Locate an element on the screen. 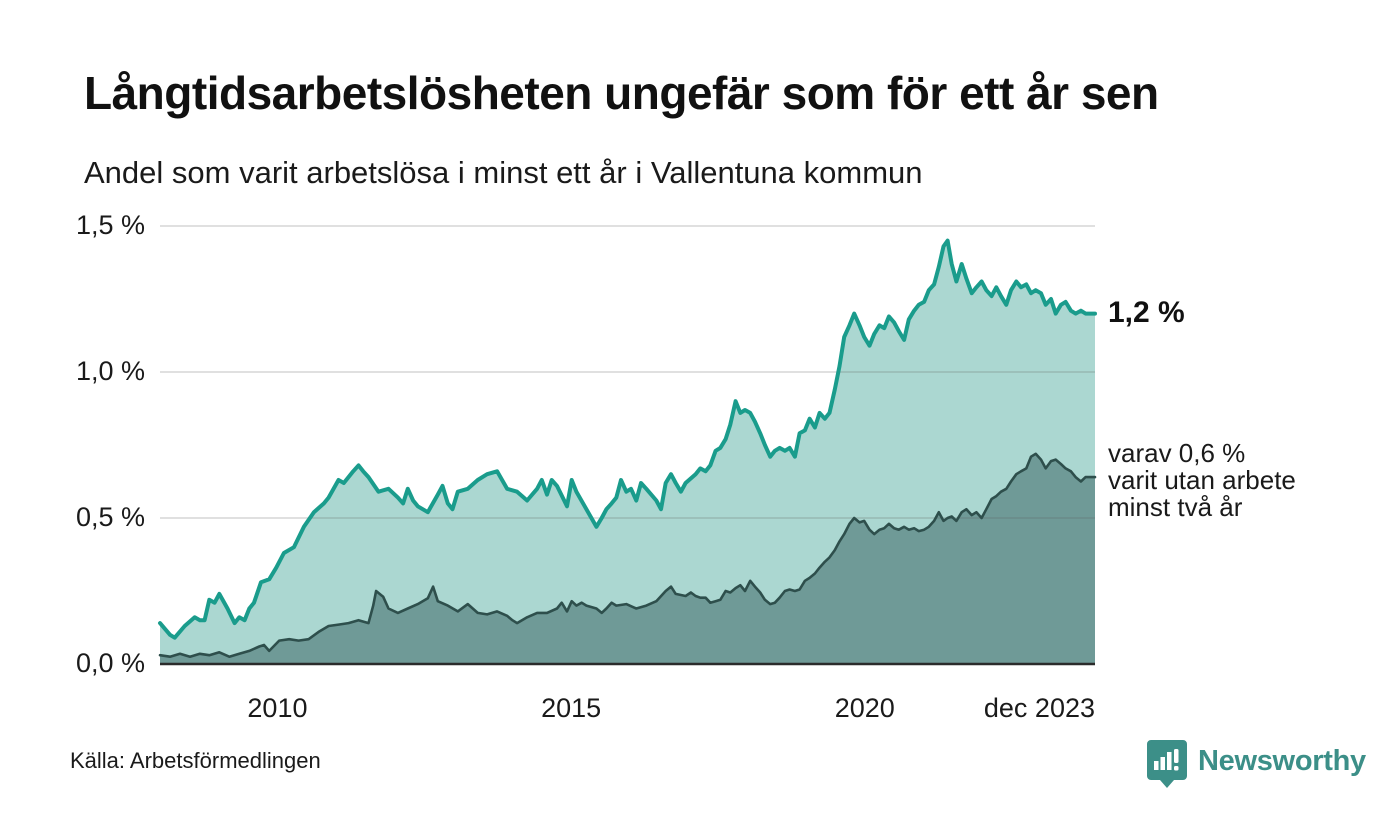  x-tick-label: dec 2023 is located at coordinates (1039, 708).